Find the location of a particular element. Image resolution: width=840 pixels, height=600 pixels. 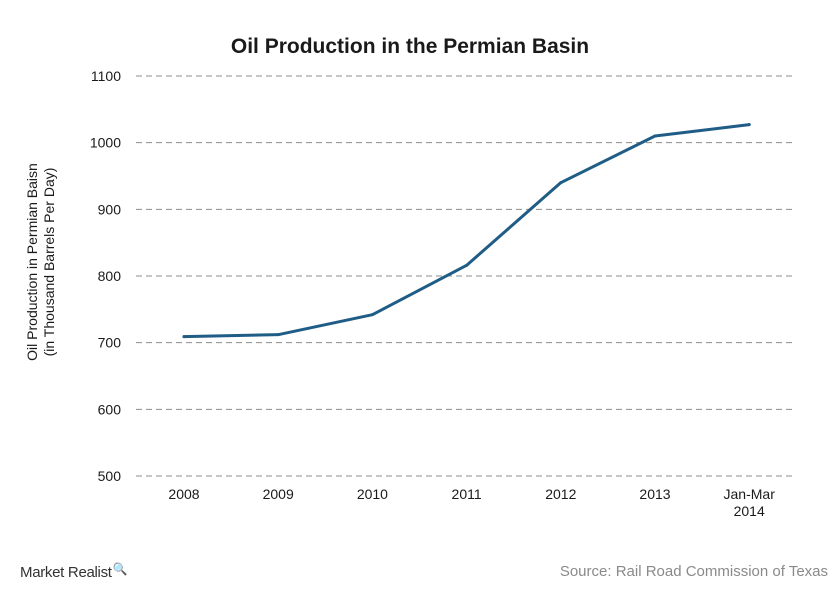

x-tick-label-line: 2008 is located at coordinates (183, 494).